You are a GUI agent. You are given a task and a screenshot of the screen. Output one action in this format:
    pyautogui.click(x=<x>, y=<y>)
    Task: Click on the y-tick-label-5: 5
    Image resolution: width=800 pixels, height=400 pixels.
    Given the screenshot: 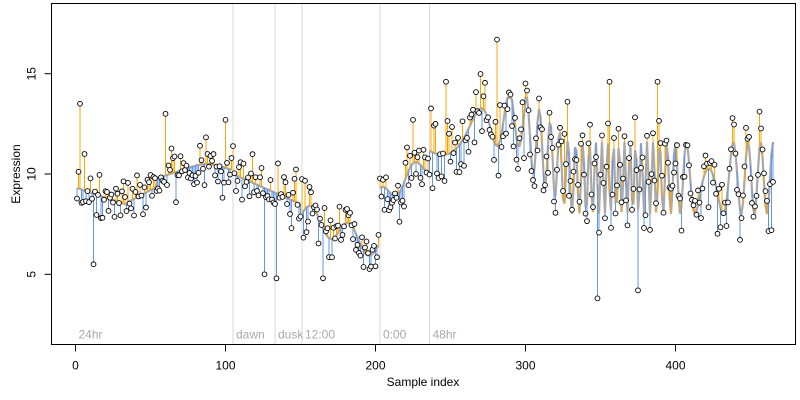 What is the action you would take?
    pyautogui.click(x=32, y=274)
    